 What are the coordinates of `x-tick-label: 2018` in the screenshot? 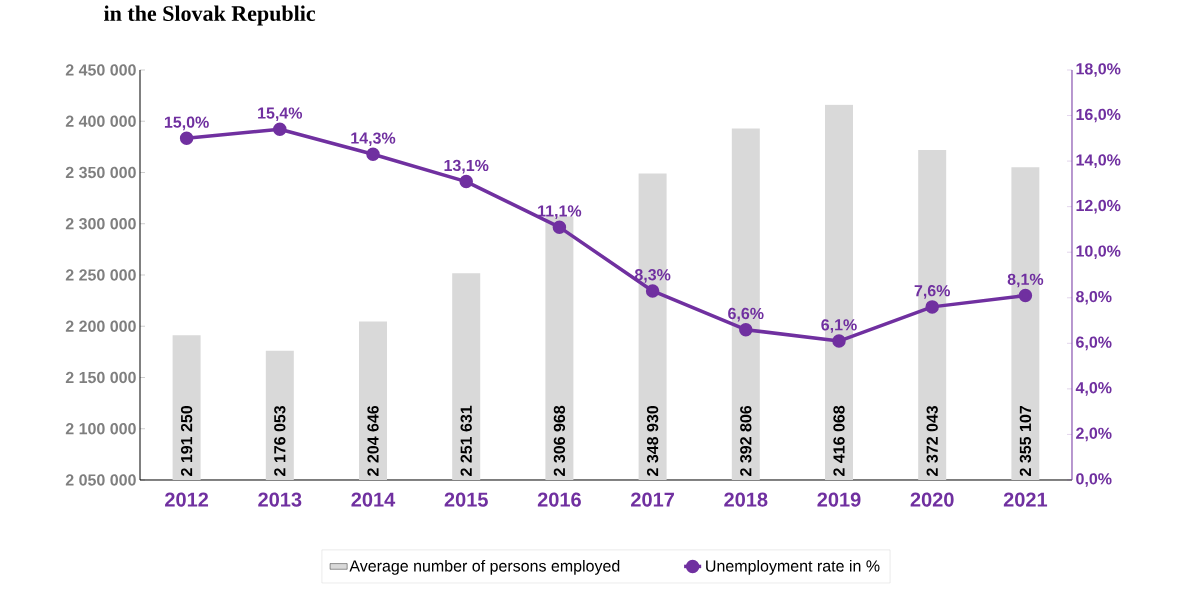 It's located at (746, 499).